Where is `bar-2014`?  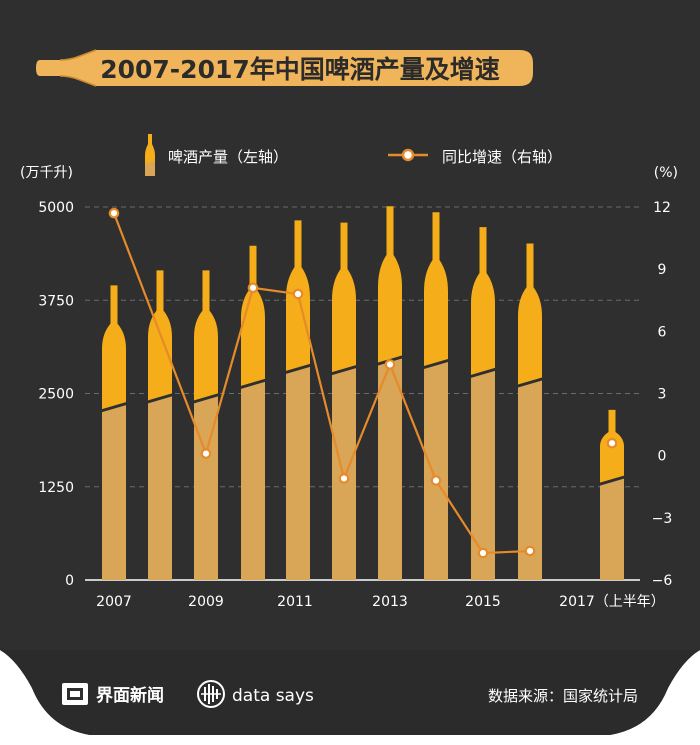
bar-2014 is located at coordinates (436, 396).